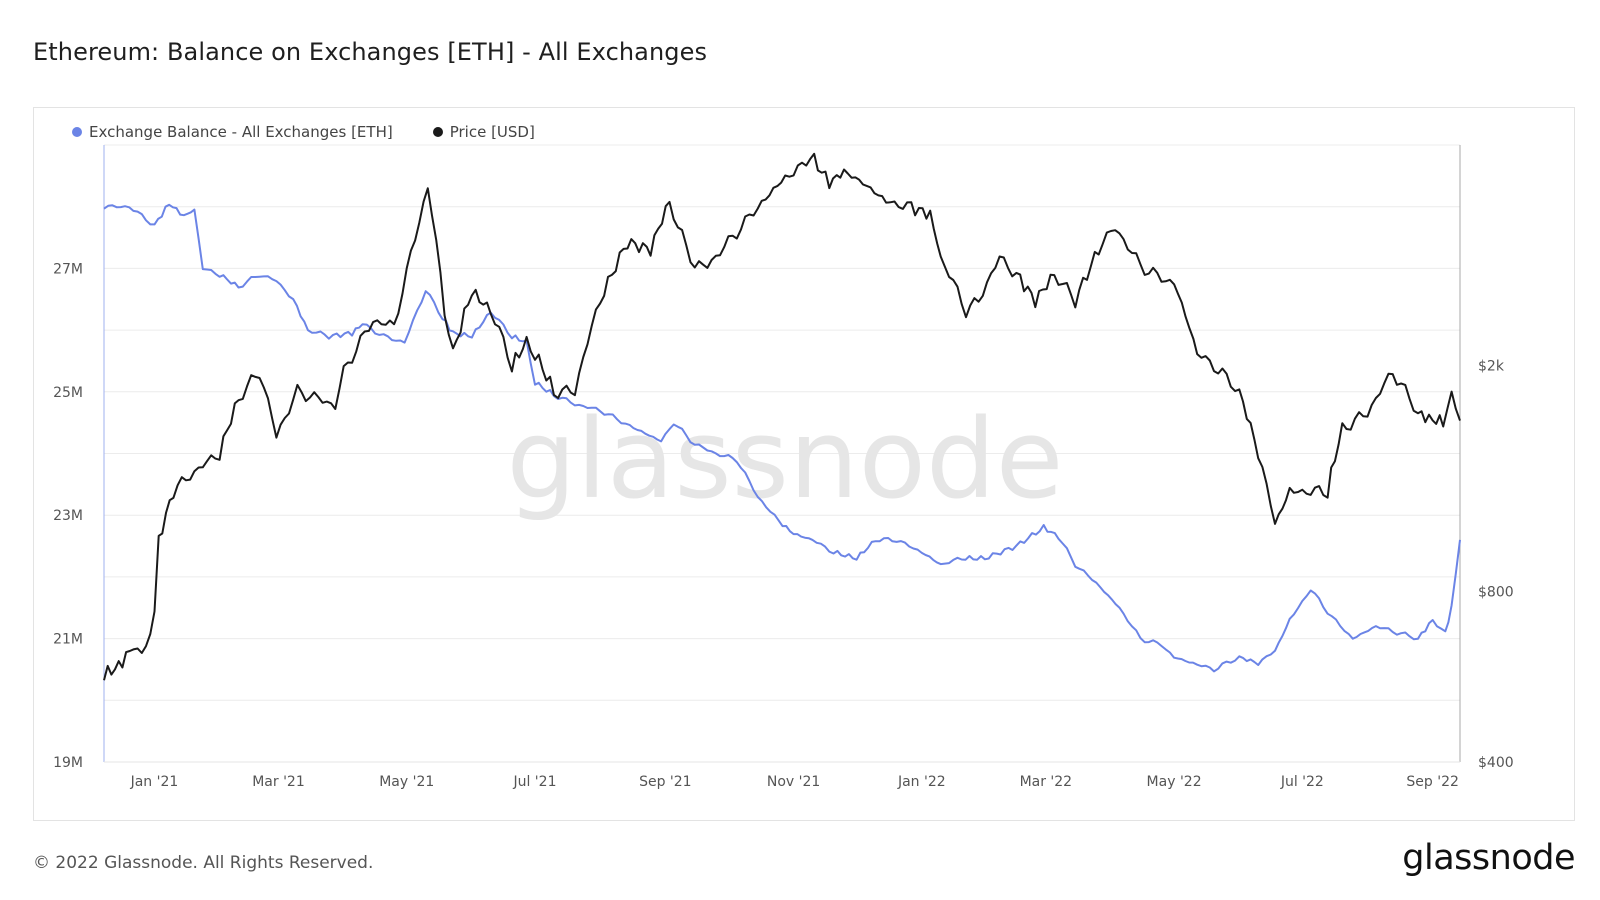 This screenshot has width=1600, height=900. Describe the element at coordinates (1174, 782) in the screenshot. I see `x-tick-label: May '22` at that location.